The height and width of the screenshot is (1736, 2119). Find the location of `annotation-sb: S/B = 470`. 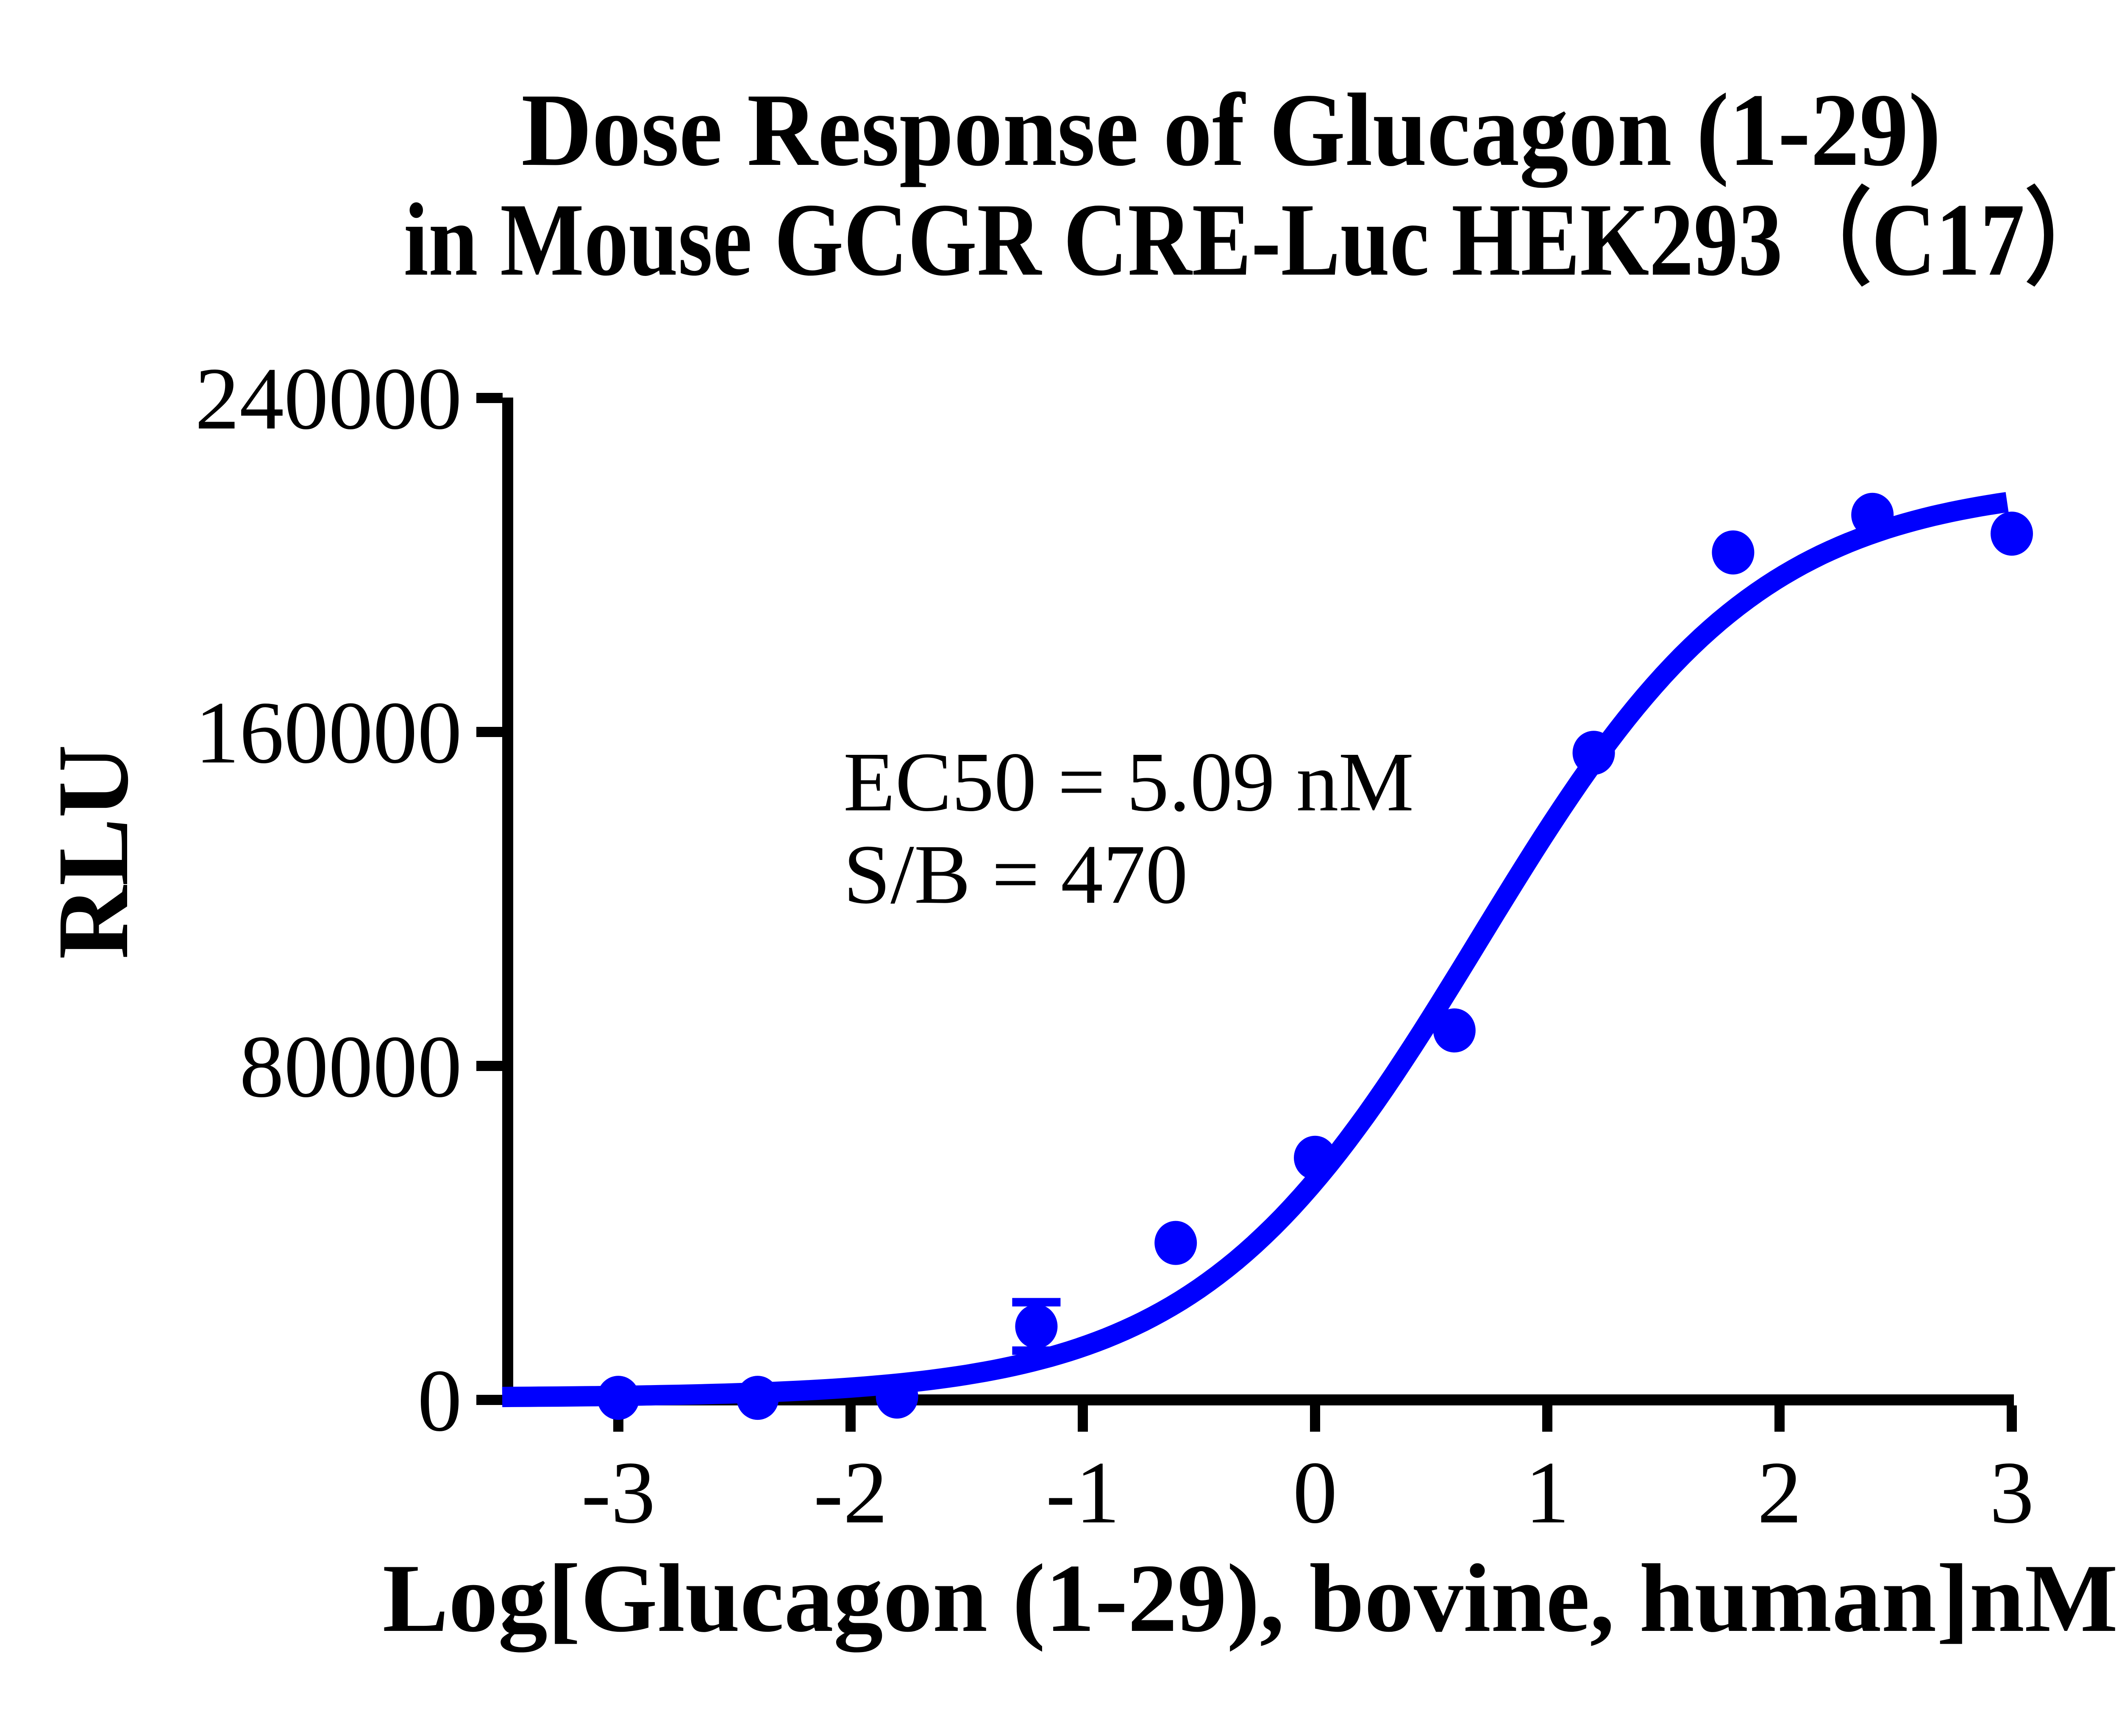

annotation-sb: S/B = 470 is located at coordinates (1016, 874).